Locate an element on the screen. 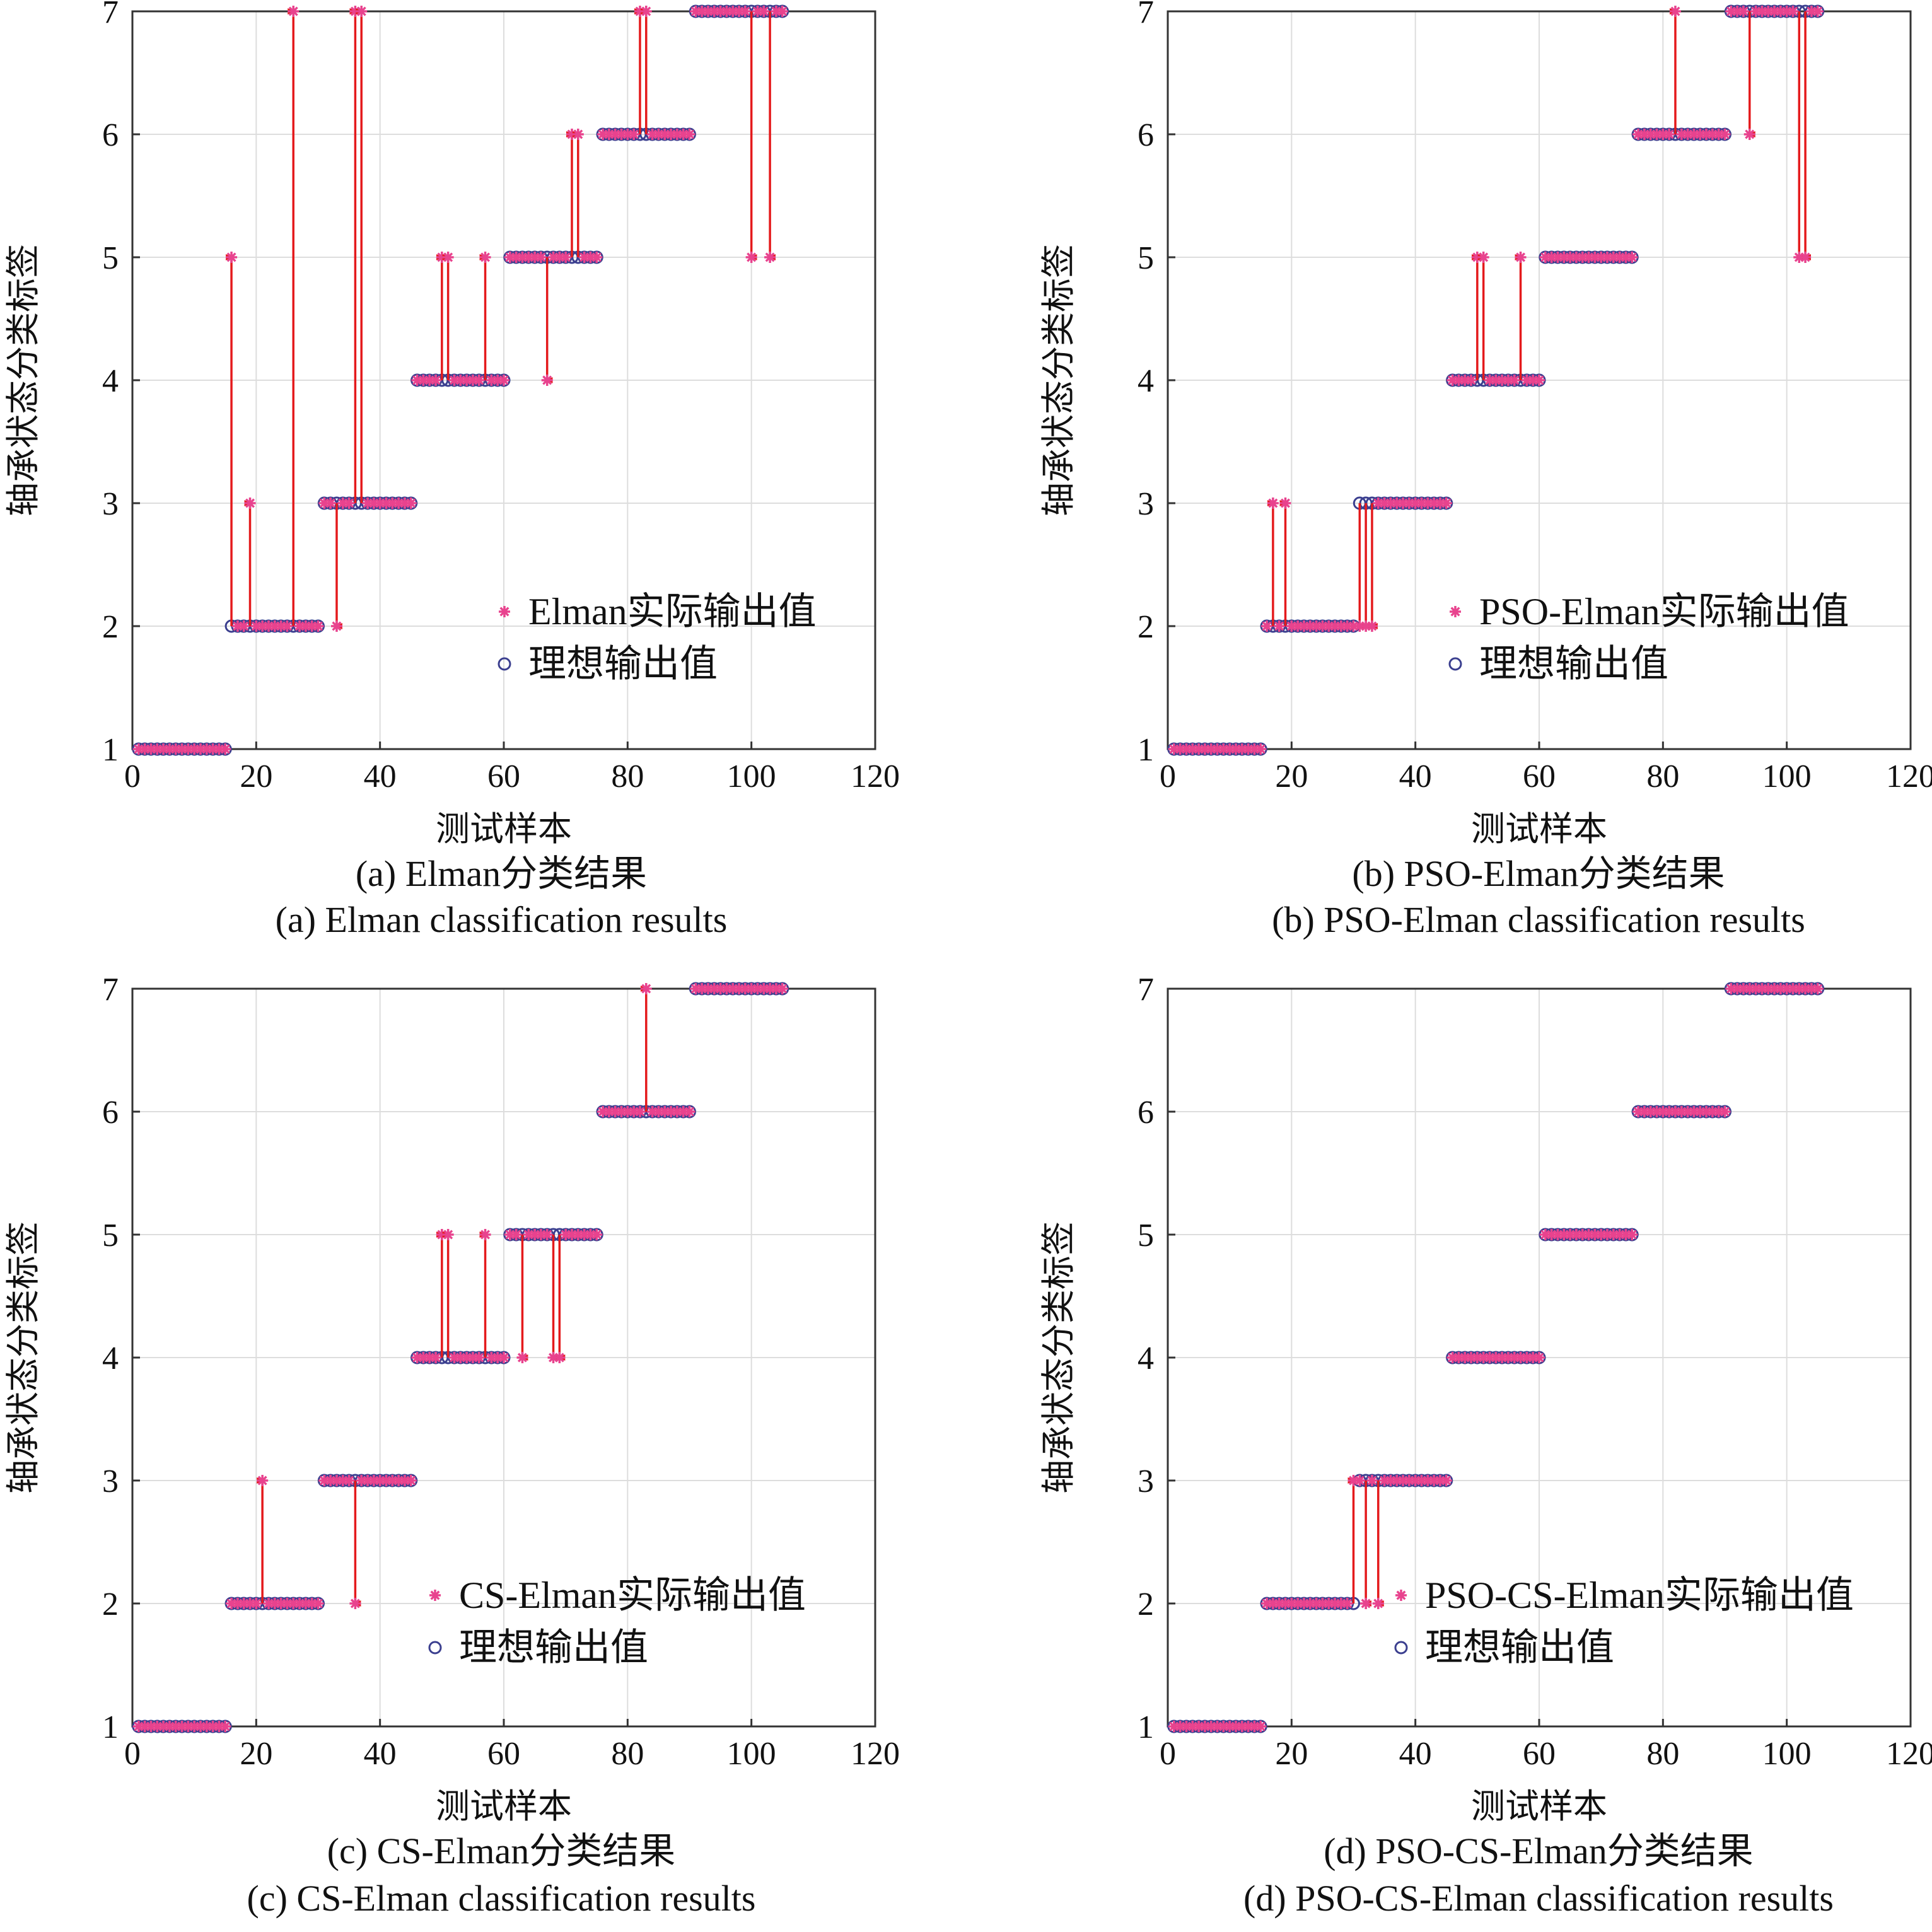  caption-en: (d) PSO-CS-Elman classification results is located at coordinates (1538, 1898).